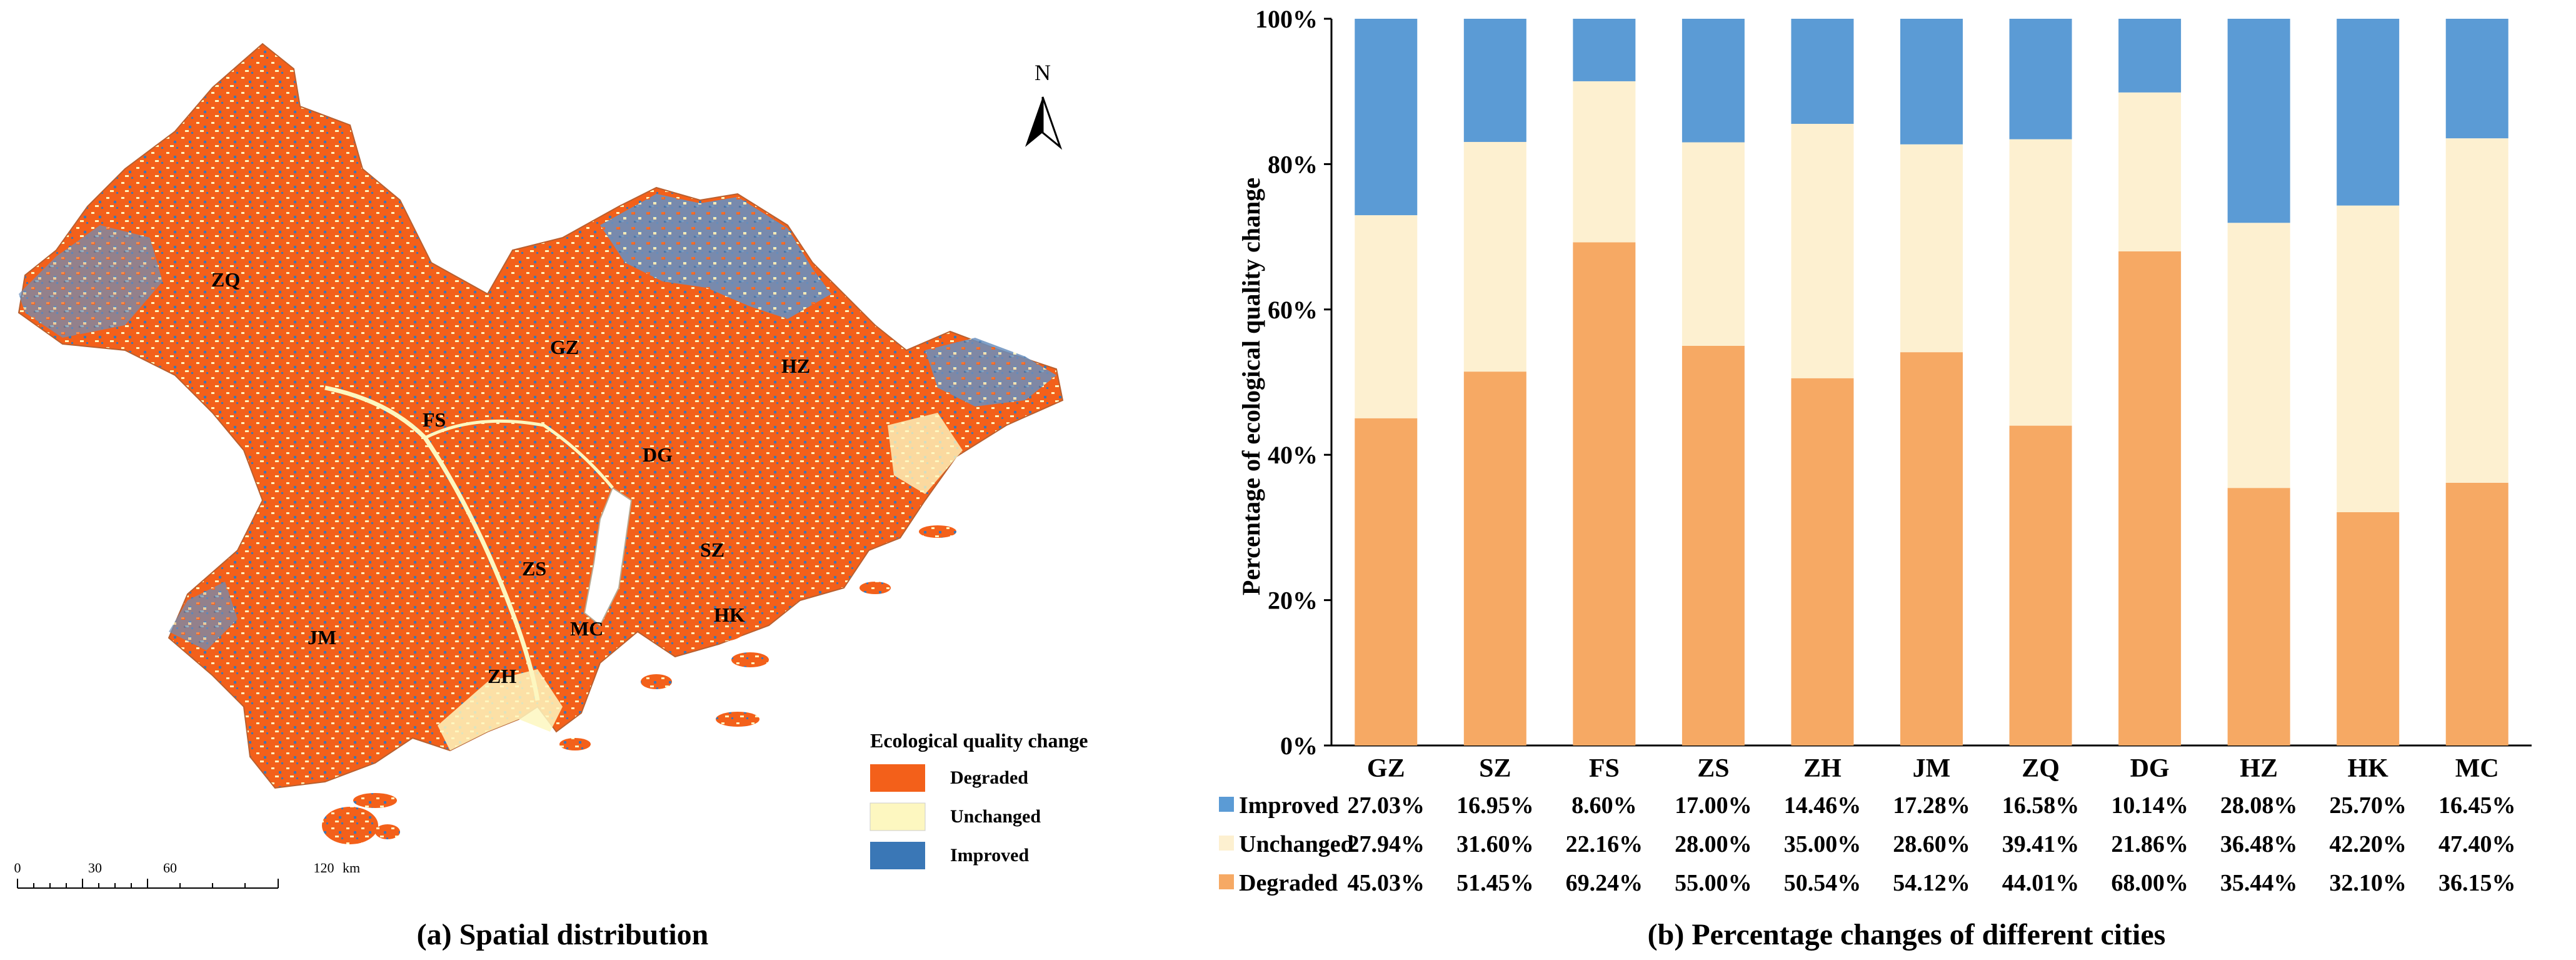 The image size is (2576, 960). What do you see at coordinates (2259, 768) in the screenshot?
I see `category-label-hz: HZ` at bounding box center [2259, 768].